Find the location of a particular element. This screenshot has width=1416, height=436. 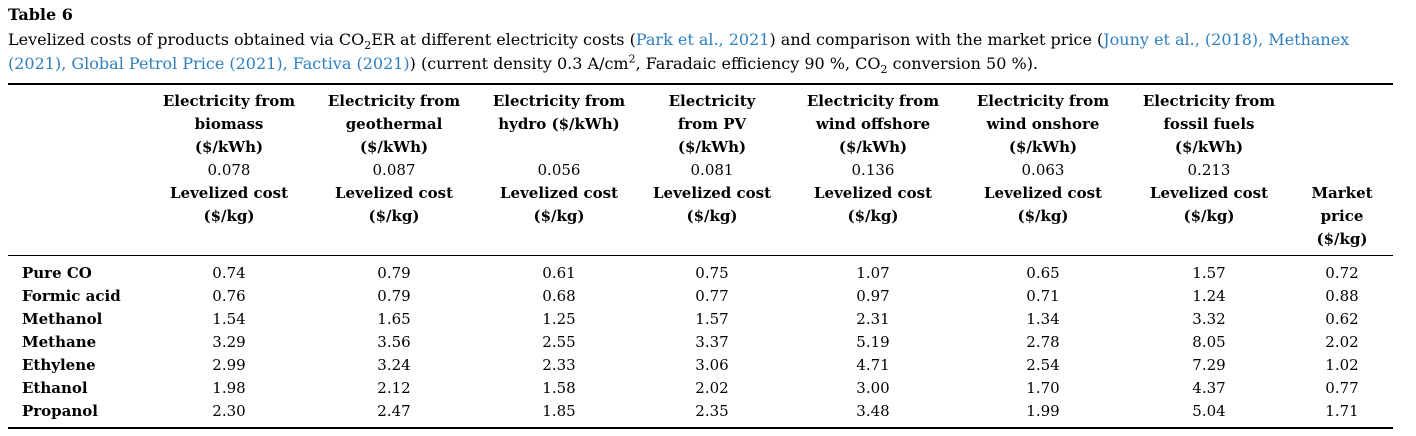

levelized-cost-cell: 3.29 is located at coordinates (229, 342).